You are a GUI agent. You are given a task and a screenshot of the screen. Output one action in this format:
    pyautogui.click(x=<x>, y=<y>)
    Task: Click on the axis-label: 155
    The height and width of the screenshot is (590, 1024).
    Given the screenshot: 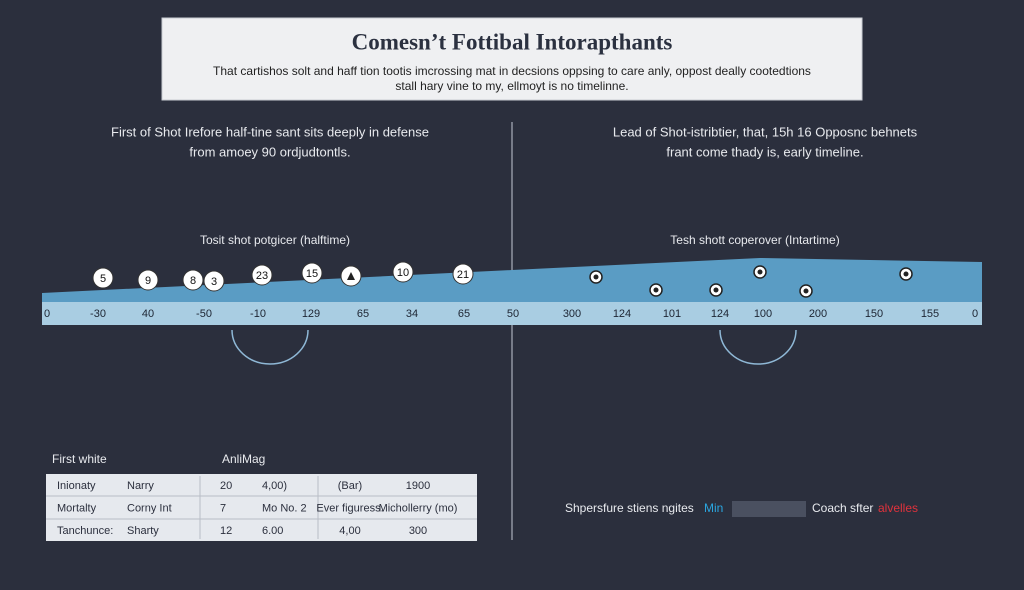 What is the action you would take?
    pyautogui.click(x=930, y=314)
    